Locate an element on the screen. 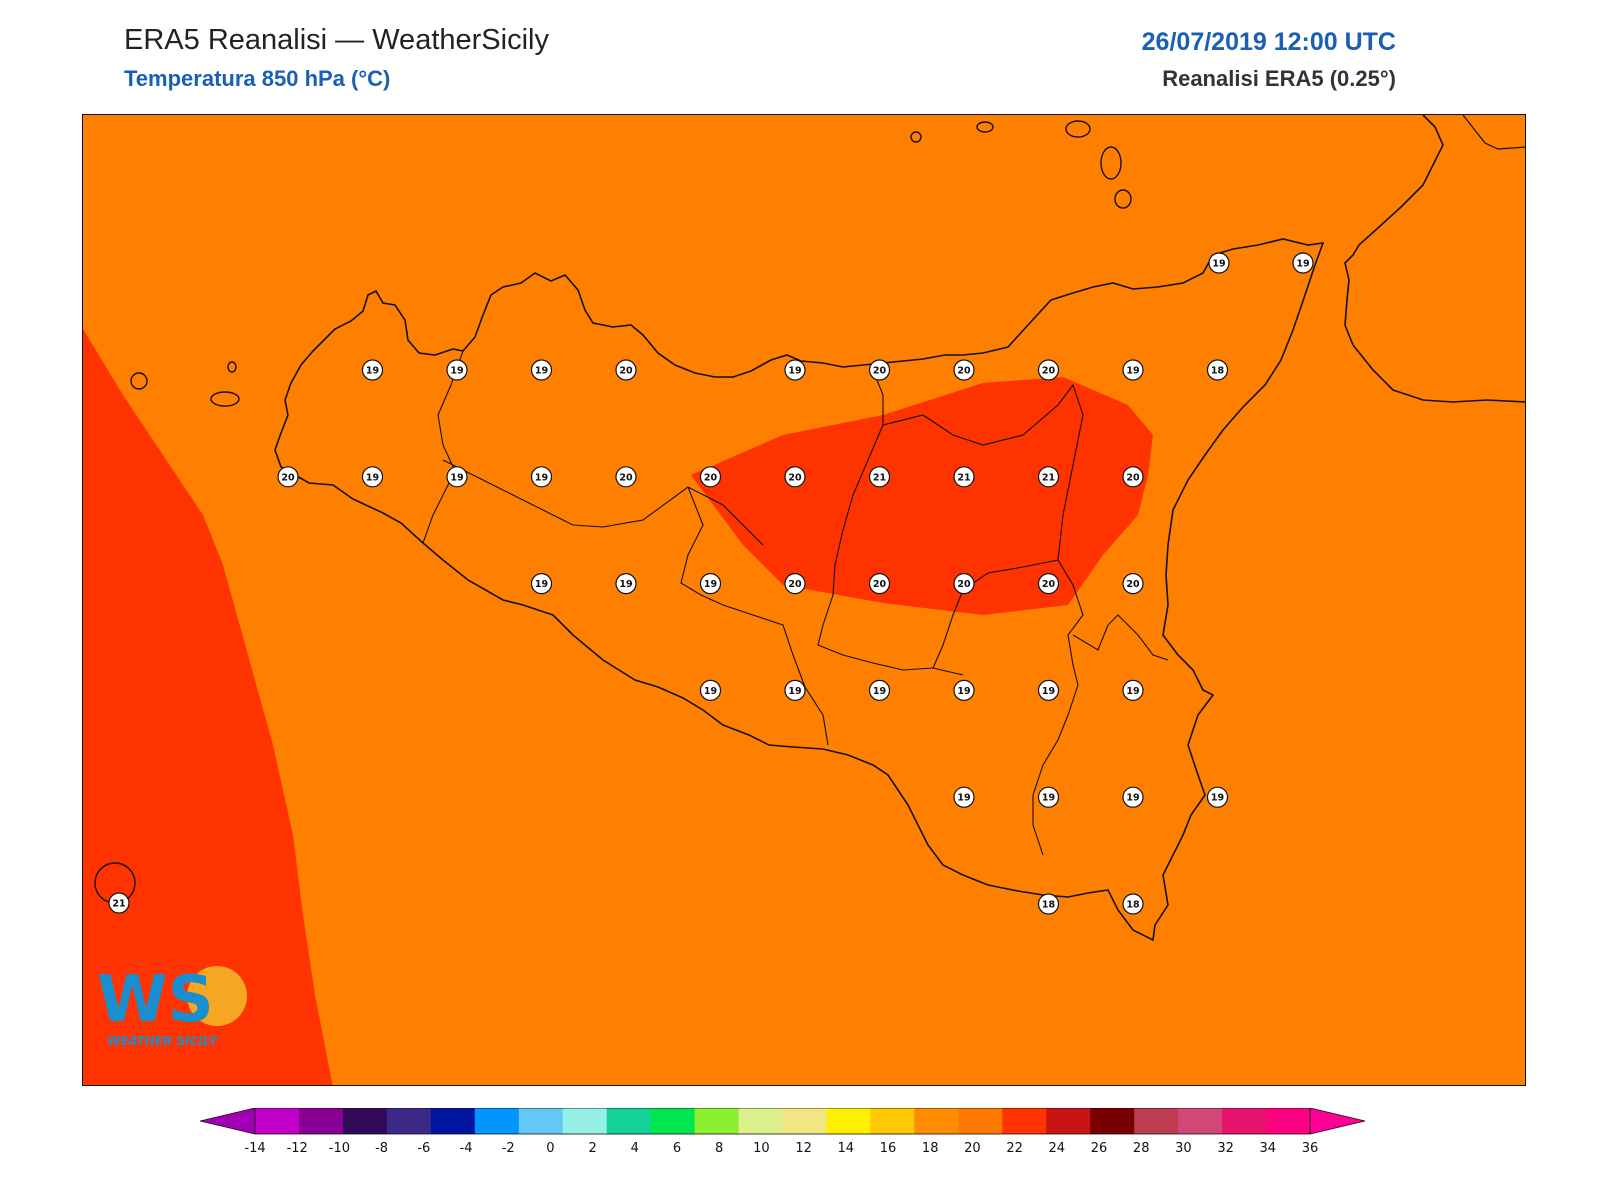  colorbar-tick-label: 4 is located at coordinates (635, 1148).